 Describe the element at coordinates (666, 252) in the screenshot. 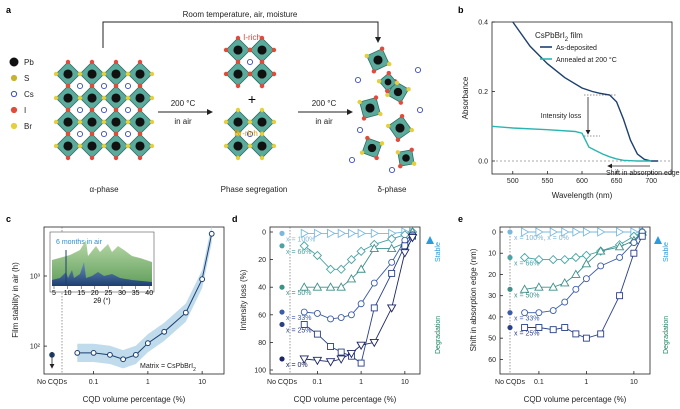

I see `e-stable-label: Stable` at that location.